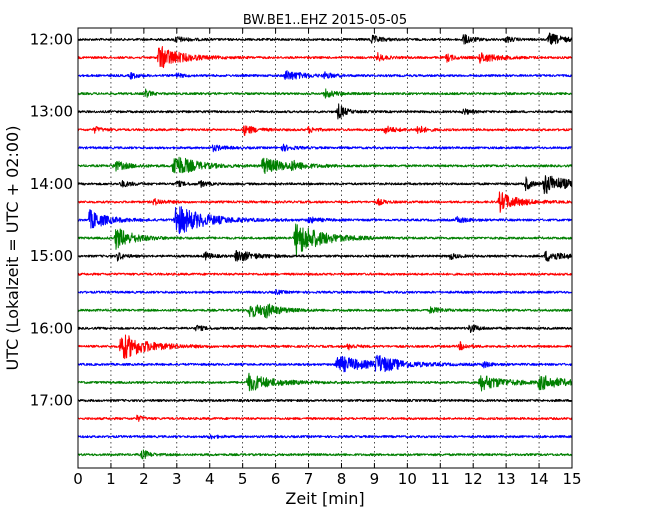  Describe the element at coordinates (342, 479) in the screenshot. I see `x-tick-label: 8` at that location.